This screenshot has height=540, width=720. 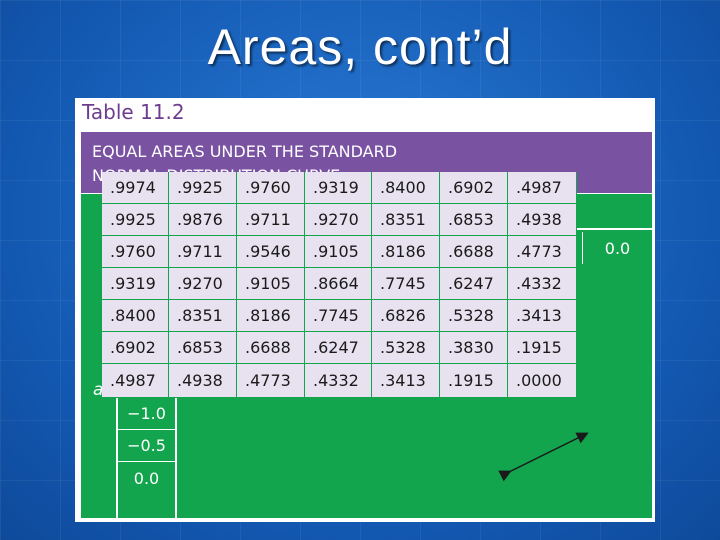 What do you see at coordinates (133, 112) in the screenshot?
I see `table-number-label: Table 11.2` at bounding box center [133, 112].